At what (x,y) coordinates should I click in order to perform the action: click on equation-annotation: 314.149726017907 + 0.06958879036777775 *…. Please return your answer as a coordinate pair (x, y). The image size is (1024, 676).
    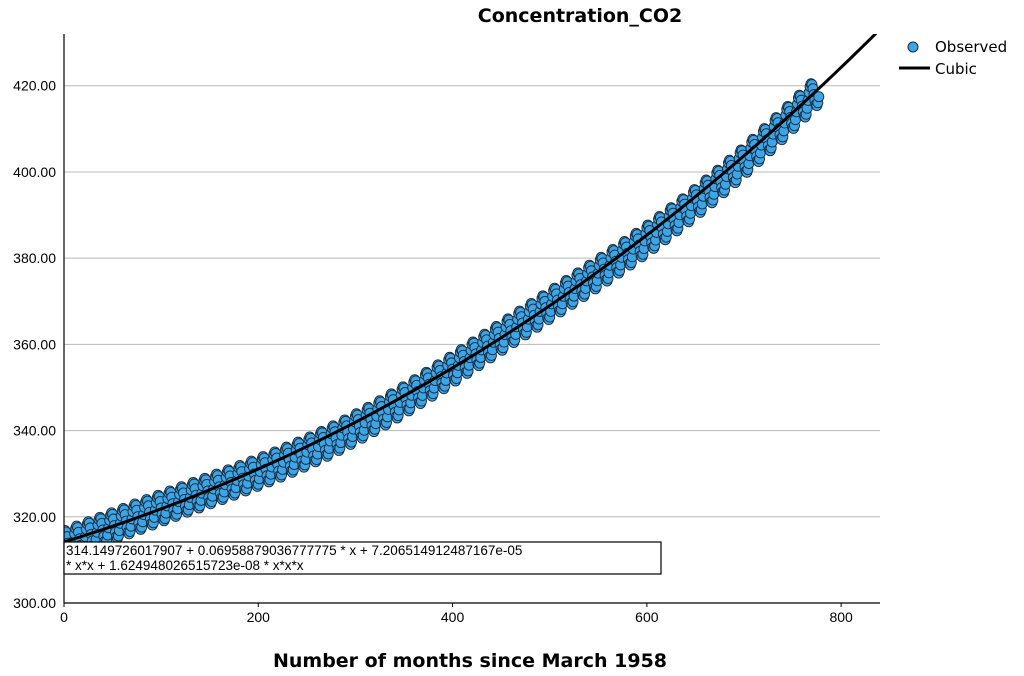
    Looking at the image, I should click on (362, 558).